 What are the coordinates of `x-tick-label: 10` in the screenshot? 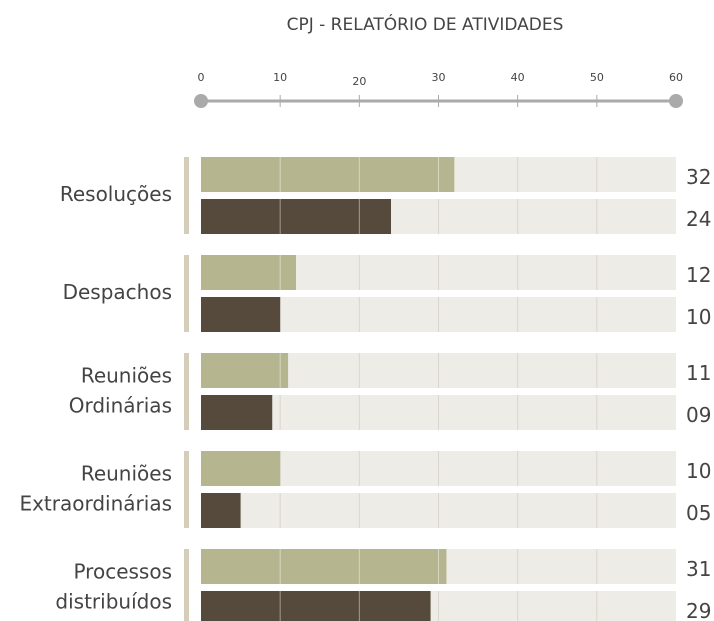 It's located at (280, 77).